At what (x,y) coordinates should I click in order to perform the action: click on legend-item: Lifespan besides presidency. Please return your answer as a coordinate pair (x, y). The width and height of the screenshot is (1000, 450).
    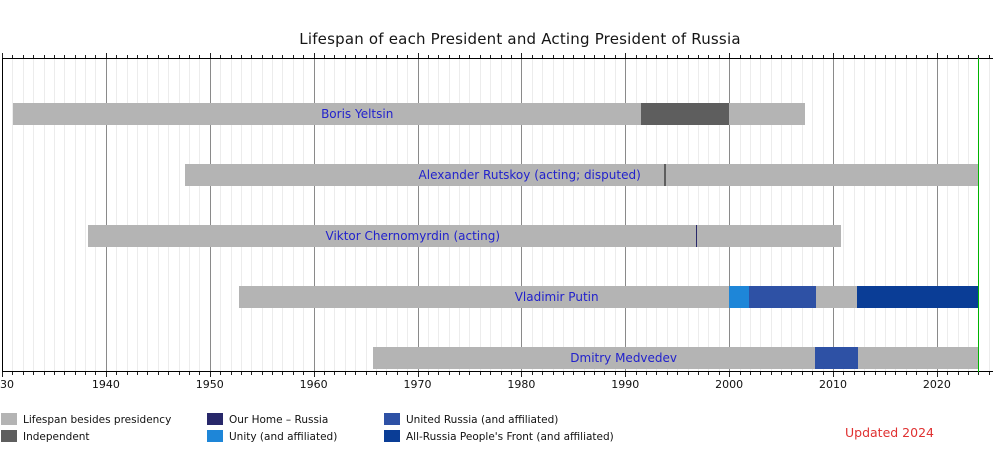
    Looking at the image, I should click on (86, 420).